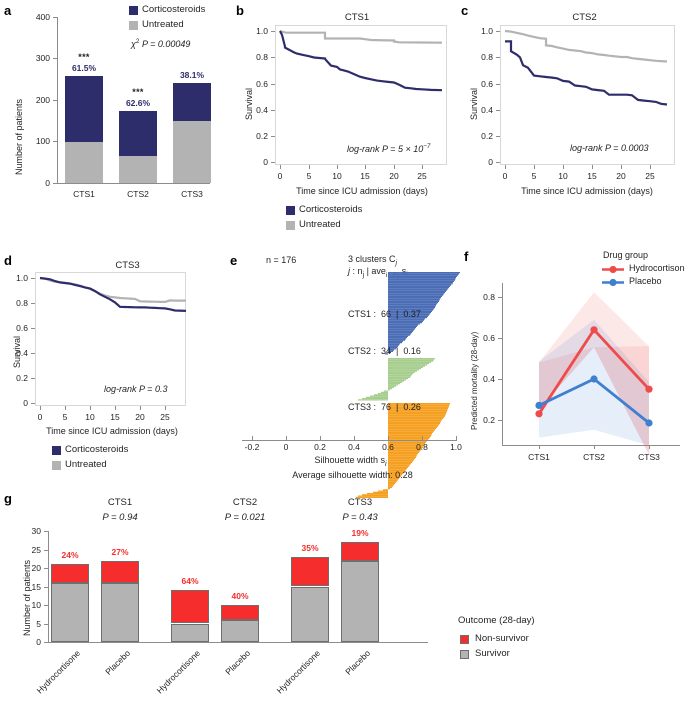 This screenshot has width=685, height=722. Describe the element at coordinates (56, 450) in the screenshot. I see `legend-swatch-corticosteroids-d` at that location.